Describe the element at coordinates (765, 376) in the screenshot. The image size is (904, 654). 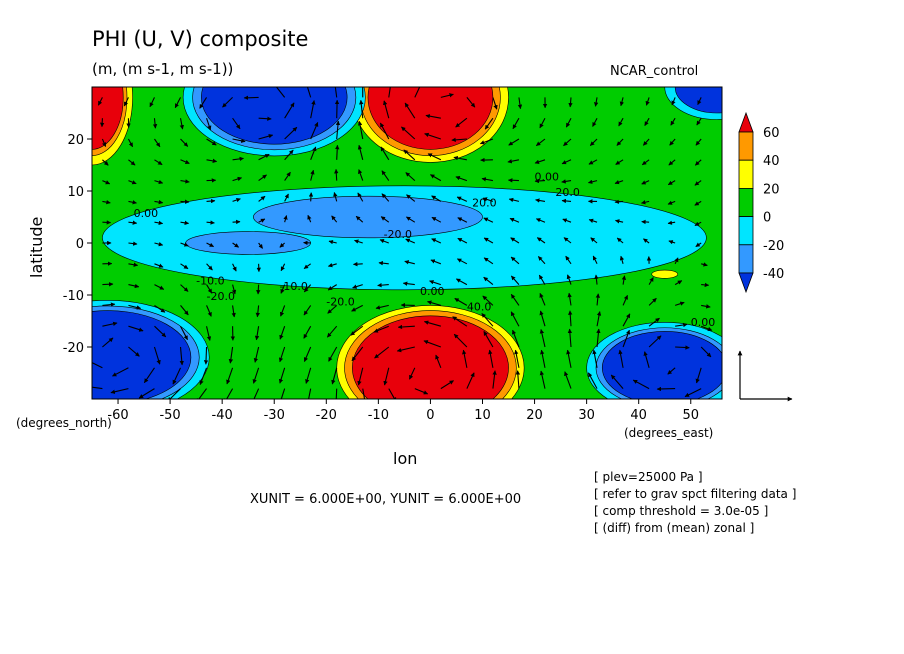
I see `reference-vector` at that location.